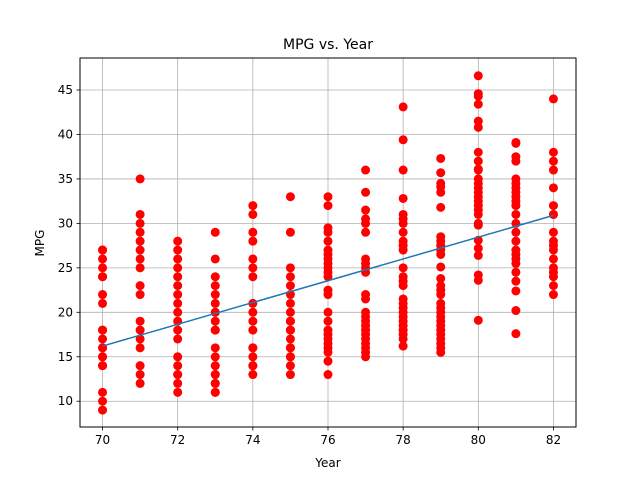 The image size is (640, 480). What do you see at coordinates (252, 440) in the screenshot?
I see `x-tick-label: 74` at bounding box center [252, 440].